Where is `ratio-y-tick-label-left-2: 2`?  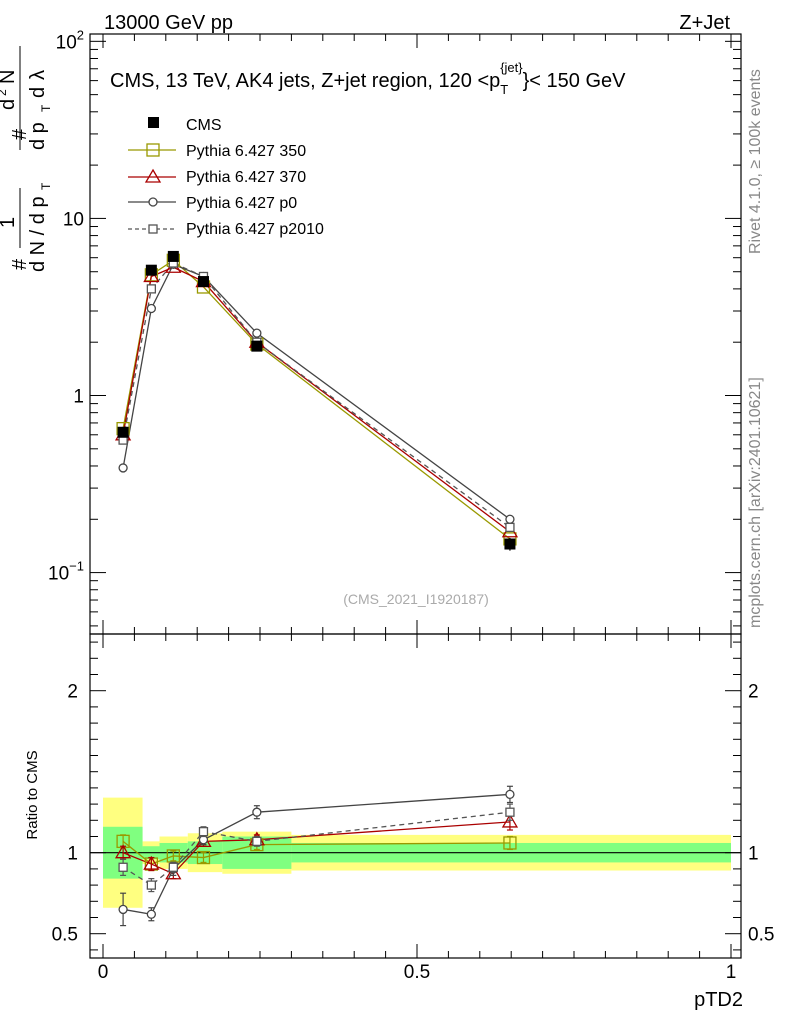 ratio-y-tick-label-left-2: 2 is located at coordinates (72, 692).